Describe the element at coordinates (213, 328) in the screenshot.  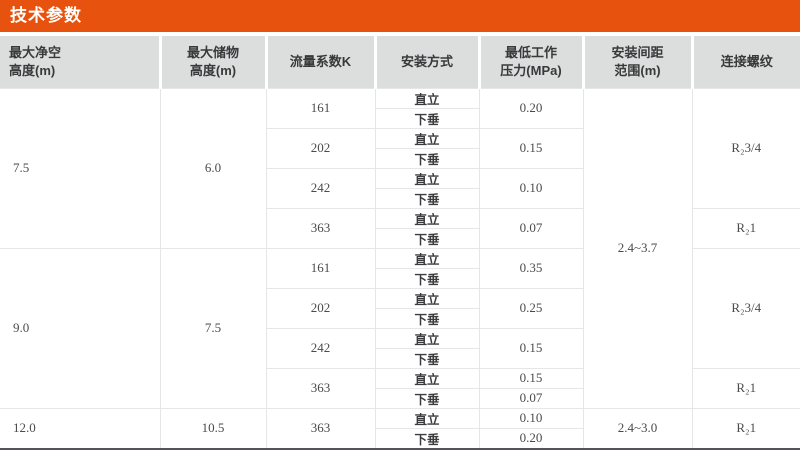
I see `max-storage-height-cell: 7.5` at that location.